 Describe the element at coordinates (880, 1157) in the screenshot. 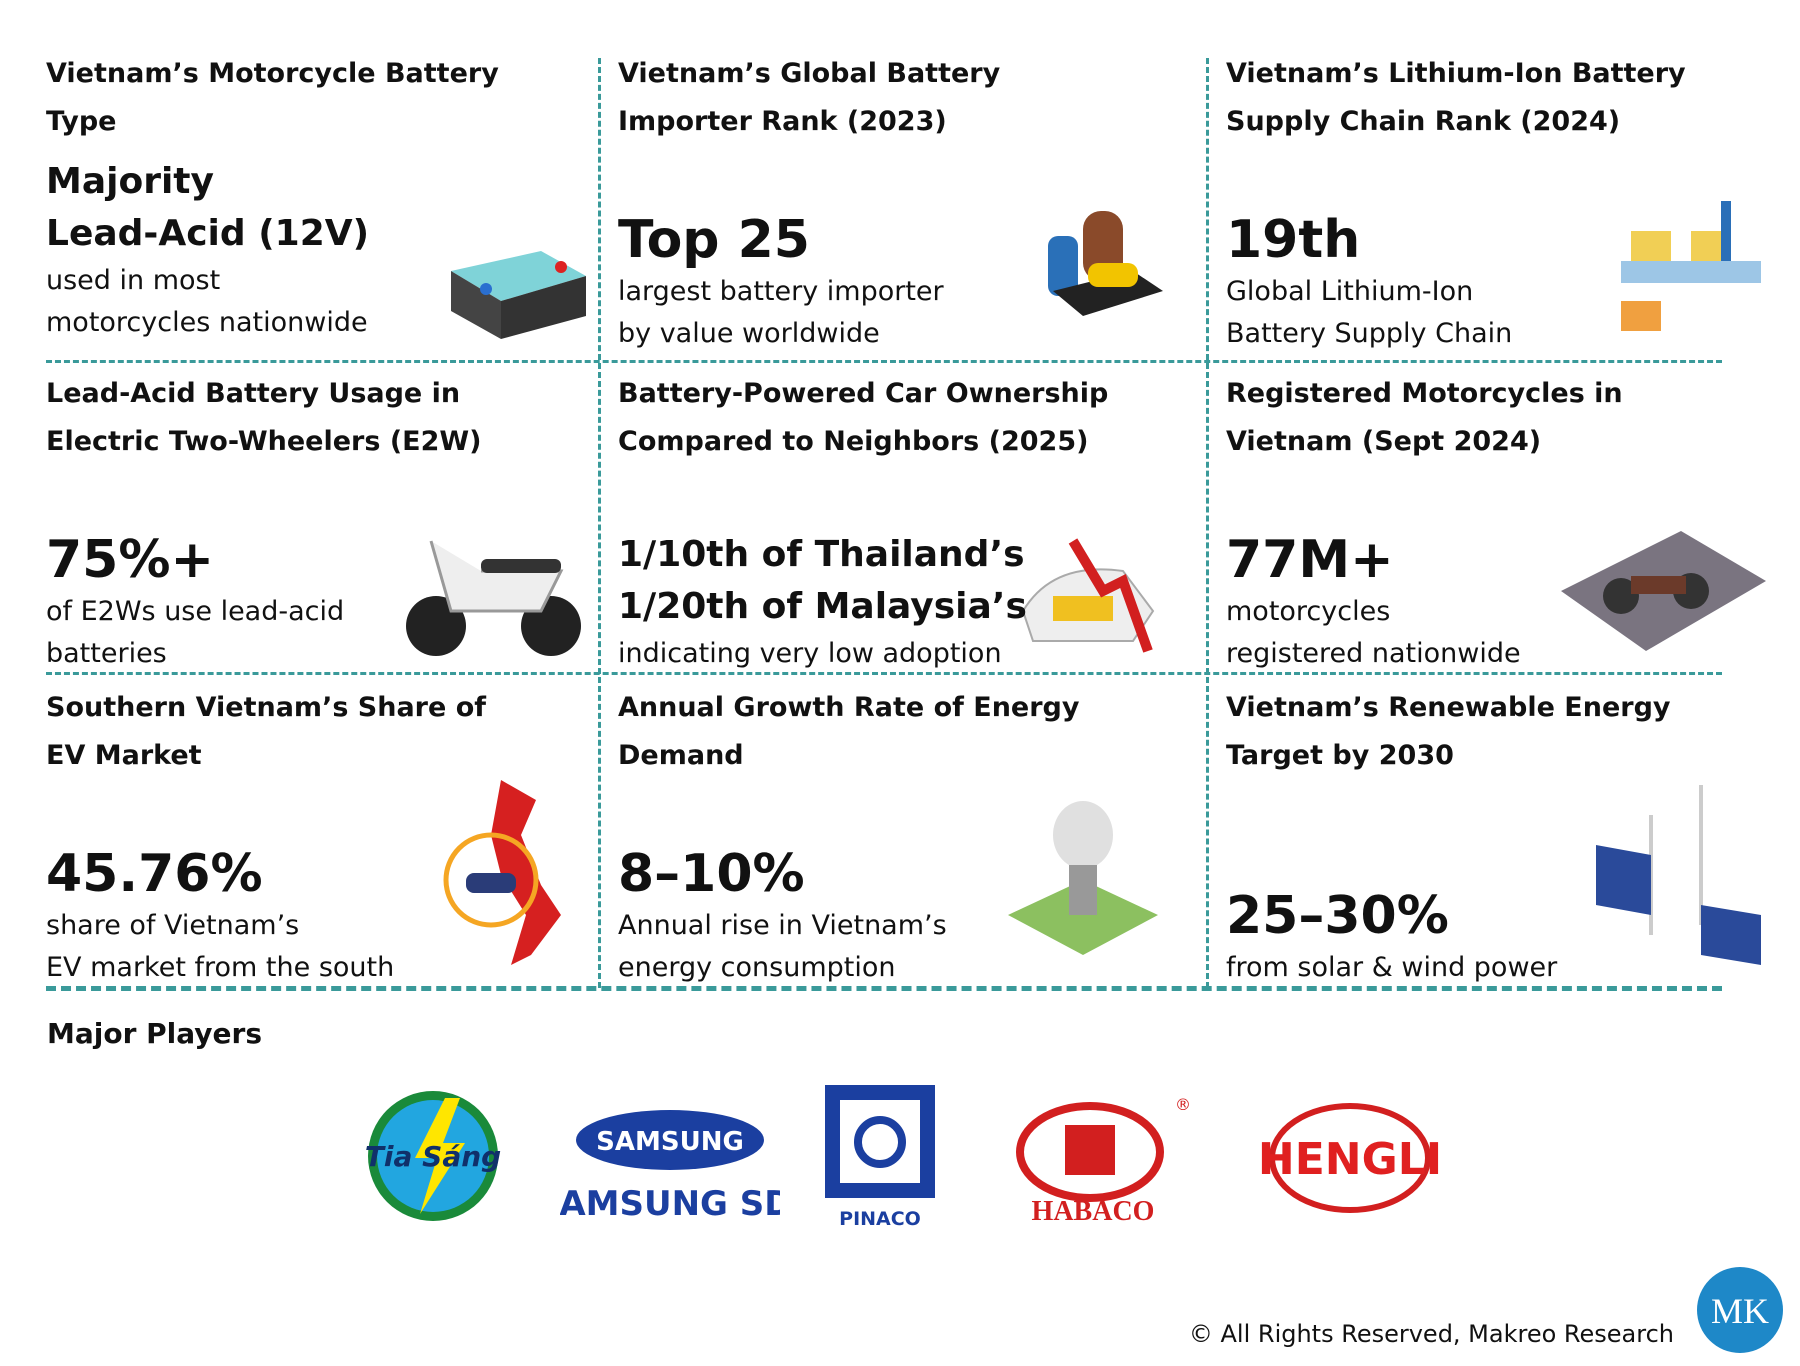

I see `logo: PINACO` at that location.